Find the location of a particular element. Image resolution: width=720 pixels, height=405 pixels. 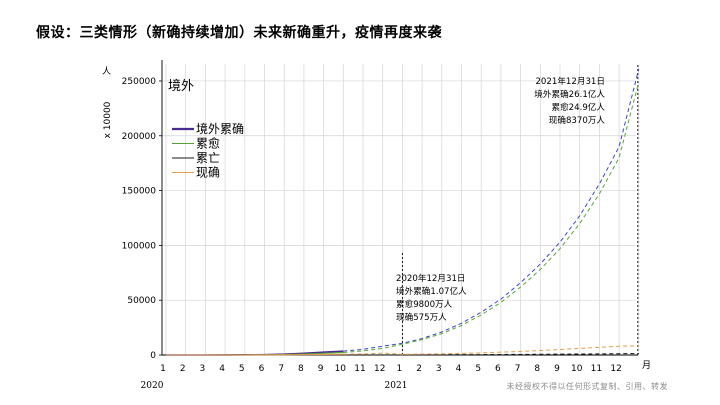

y-unit-label: 人 is located at coordinates (106, 71).